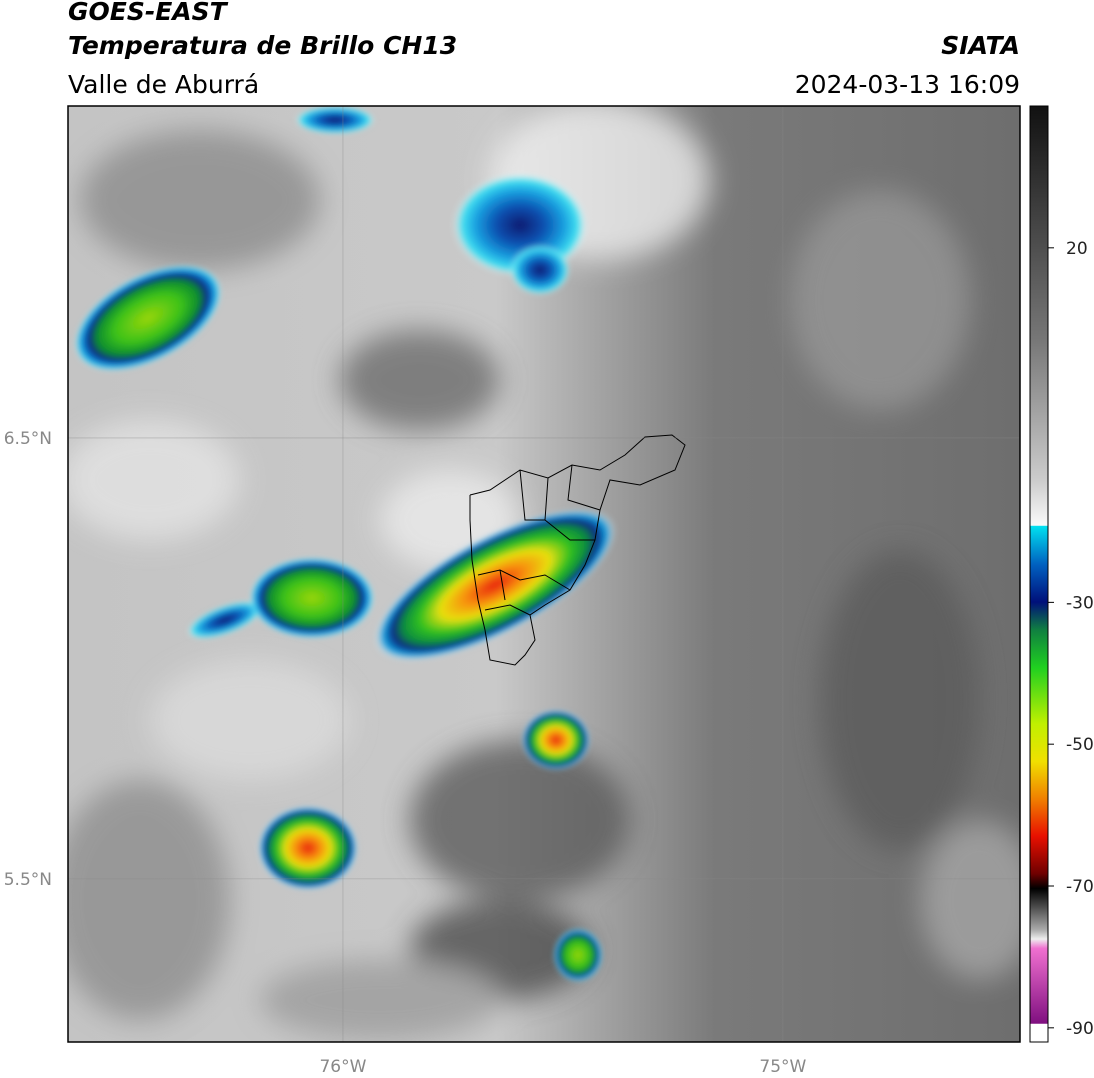 The height and width of the screenshot is (1078, 1094). What do you see at coordinates (980, 45) in the screenshot?
I see `source: SIATA` at bounding box center [980, 45].